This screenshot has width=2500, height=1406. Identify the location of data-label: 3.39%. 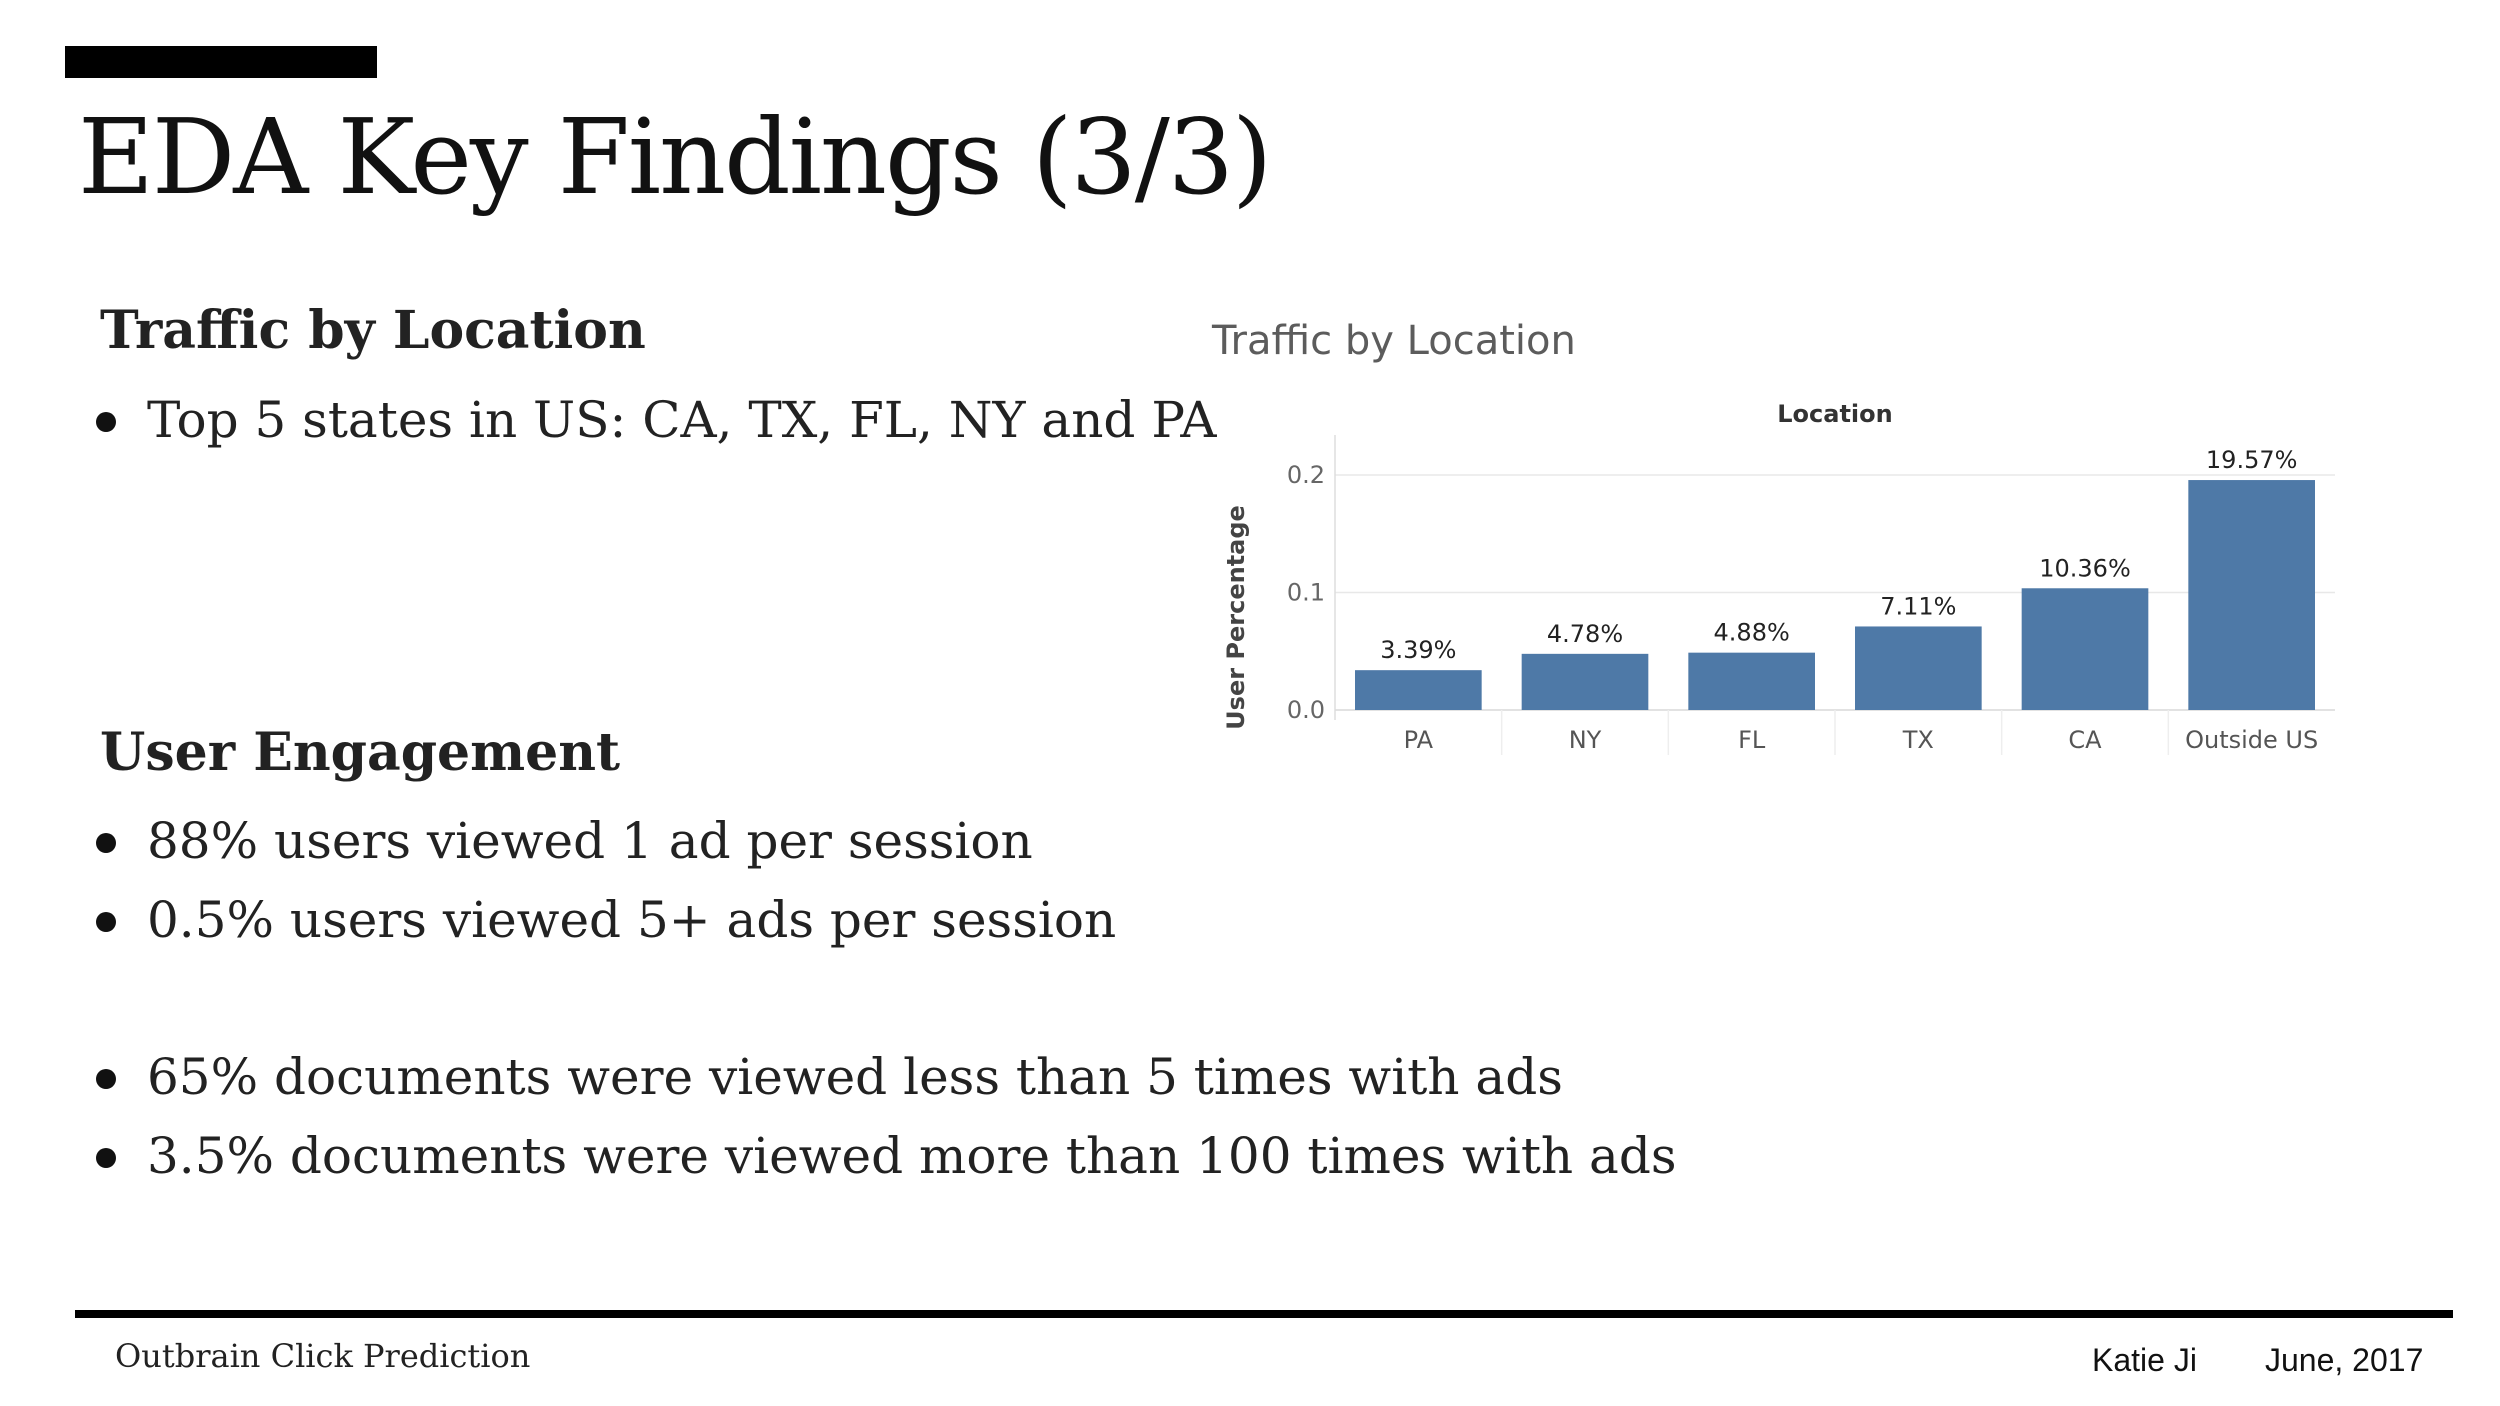
(1418, 650).